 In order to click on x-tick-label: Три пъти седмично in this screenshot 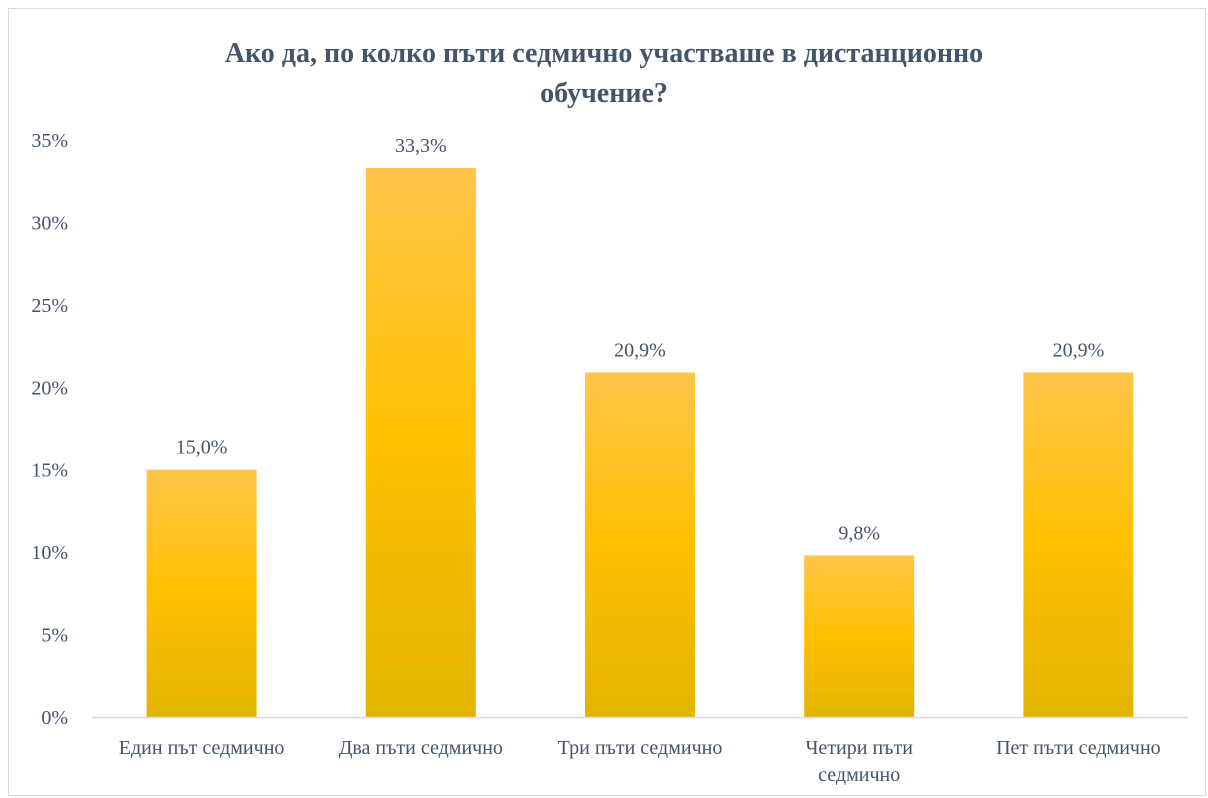, I will do `click(640, 748)`.